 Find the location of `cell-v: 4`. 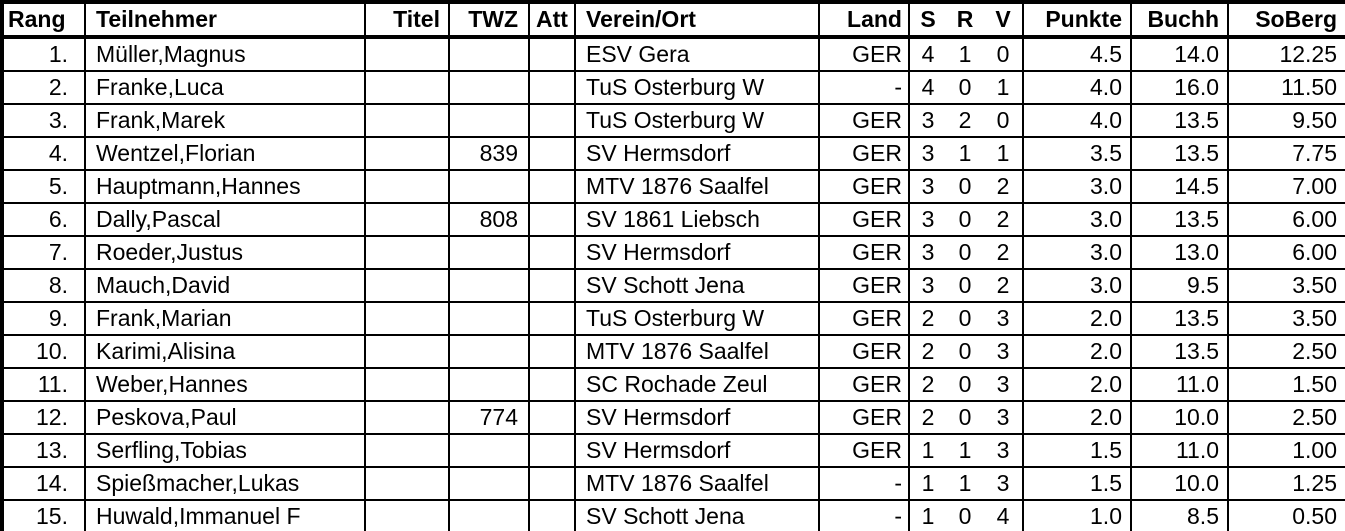

cell-v: 4 is located at coordinates (1004, 515).